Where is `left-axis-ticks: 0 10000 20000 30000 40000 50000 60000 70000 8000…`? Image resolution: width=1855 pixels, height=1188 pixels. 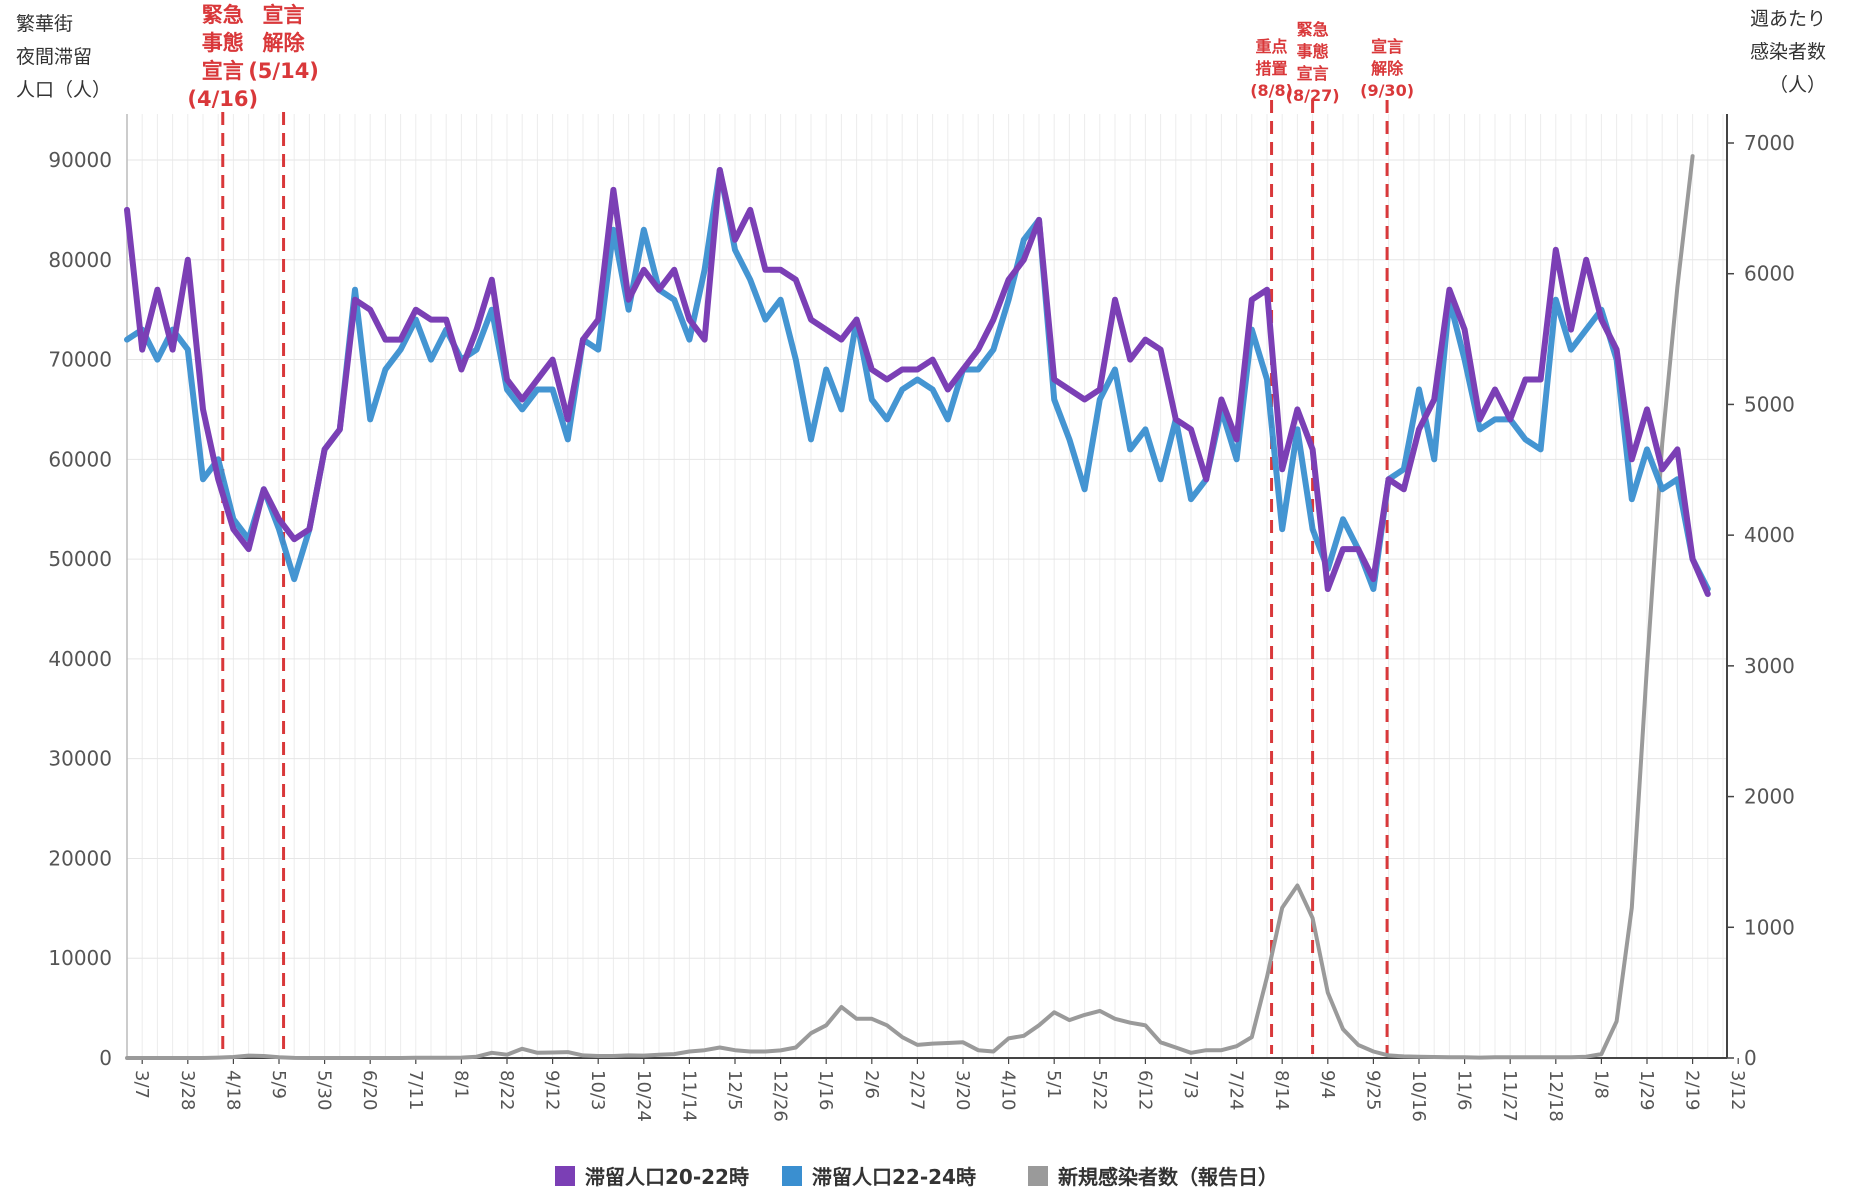 left-axis-ticks: 0 10000 20000 30000 40000 50000 60000 70000 8000… is located at coordinates (80, 609).